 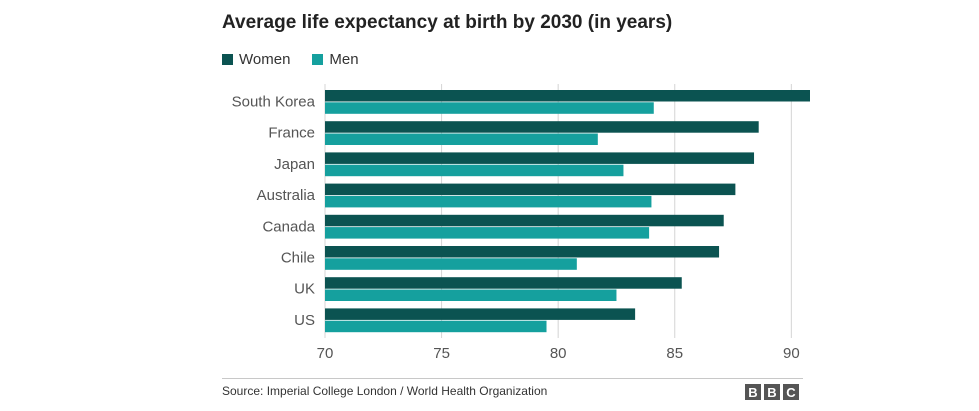 I want to click on logo-letter: C, so click(x=791, y=392).